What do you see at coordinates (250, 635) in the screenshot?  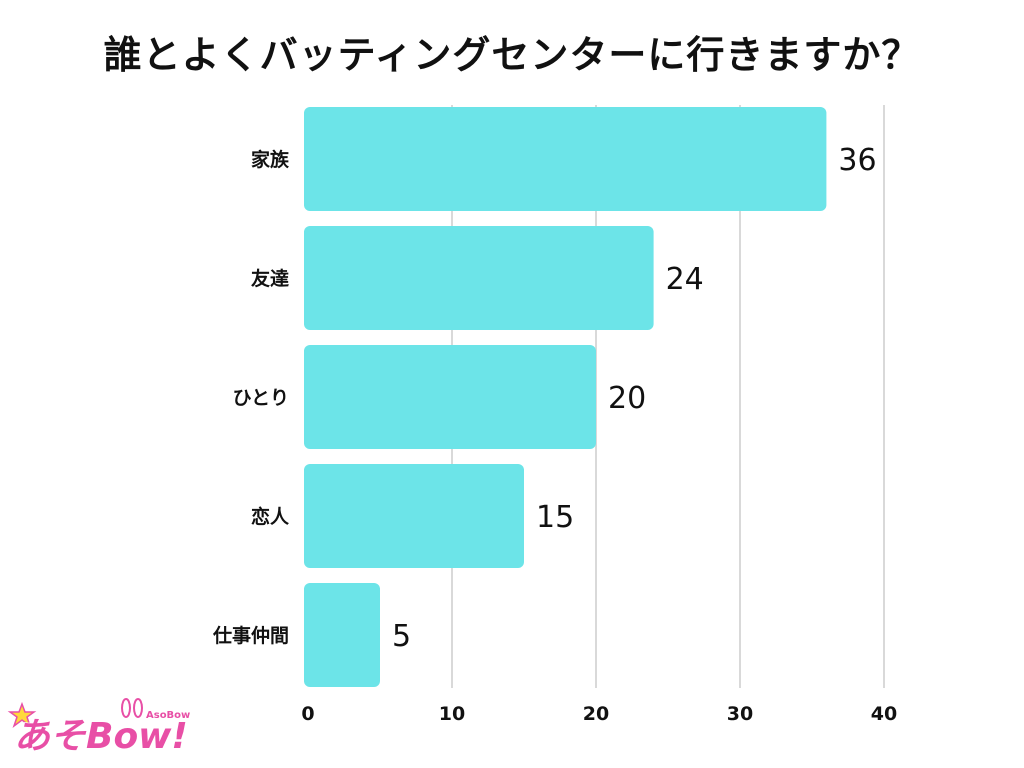 I see `category-label: 仕事仲間` at bounding box center [250, 635].